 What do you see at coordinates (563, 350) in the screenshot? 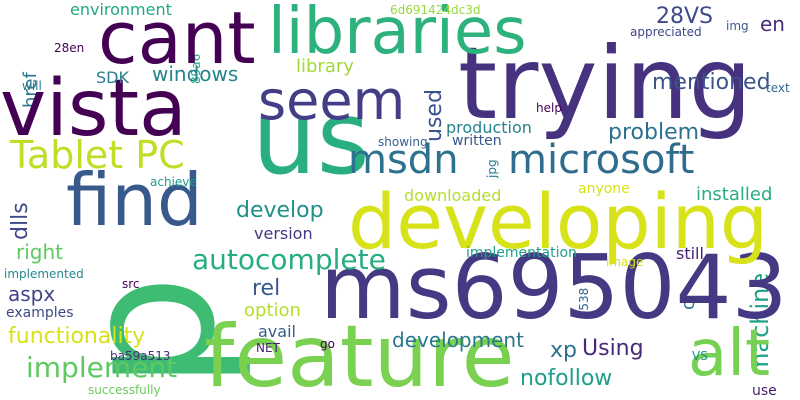
I see `word-xp: xp` at bounding box center [563, 350].